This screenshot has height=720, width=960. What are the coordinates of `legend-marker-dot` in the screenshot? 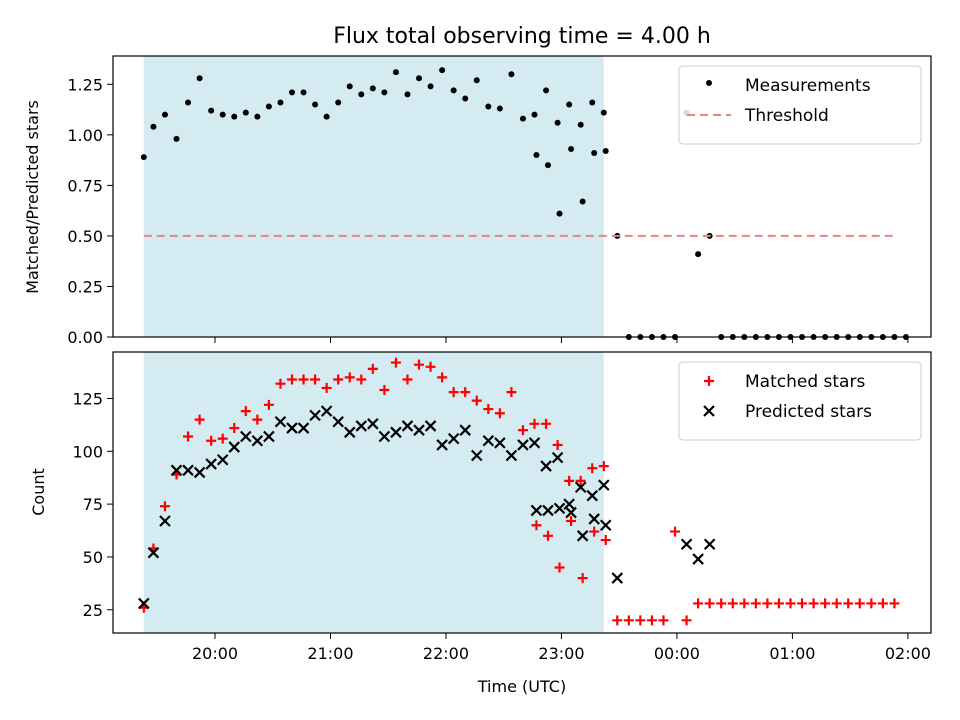 It's located at (709, 83).